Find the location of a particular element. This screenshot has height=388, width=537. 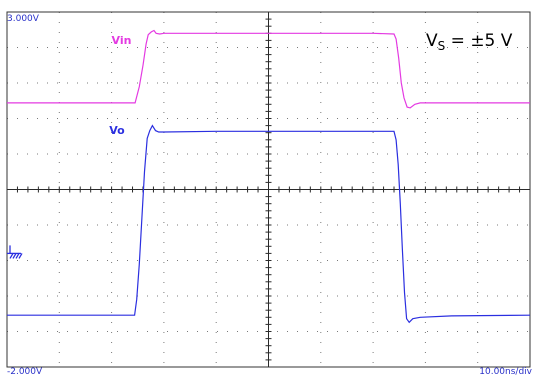

x-scale-label: 10.00ns/div is located at coordinates (505, 372).